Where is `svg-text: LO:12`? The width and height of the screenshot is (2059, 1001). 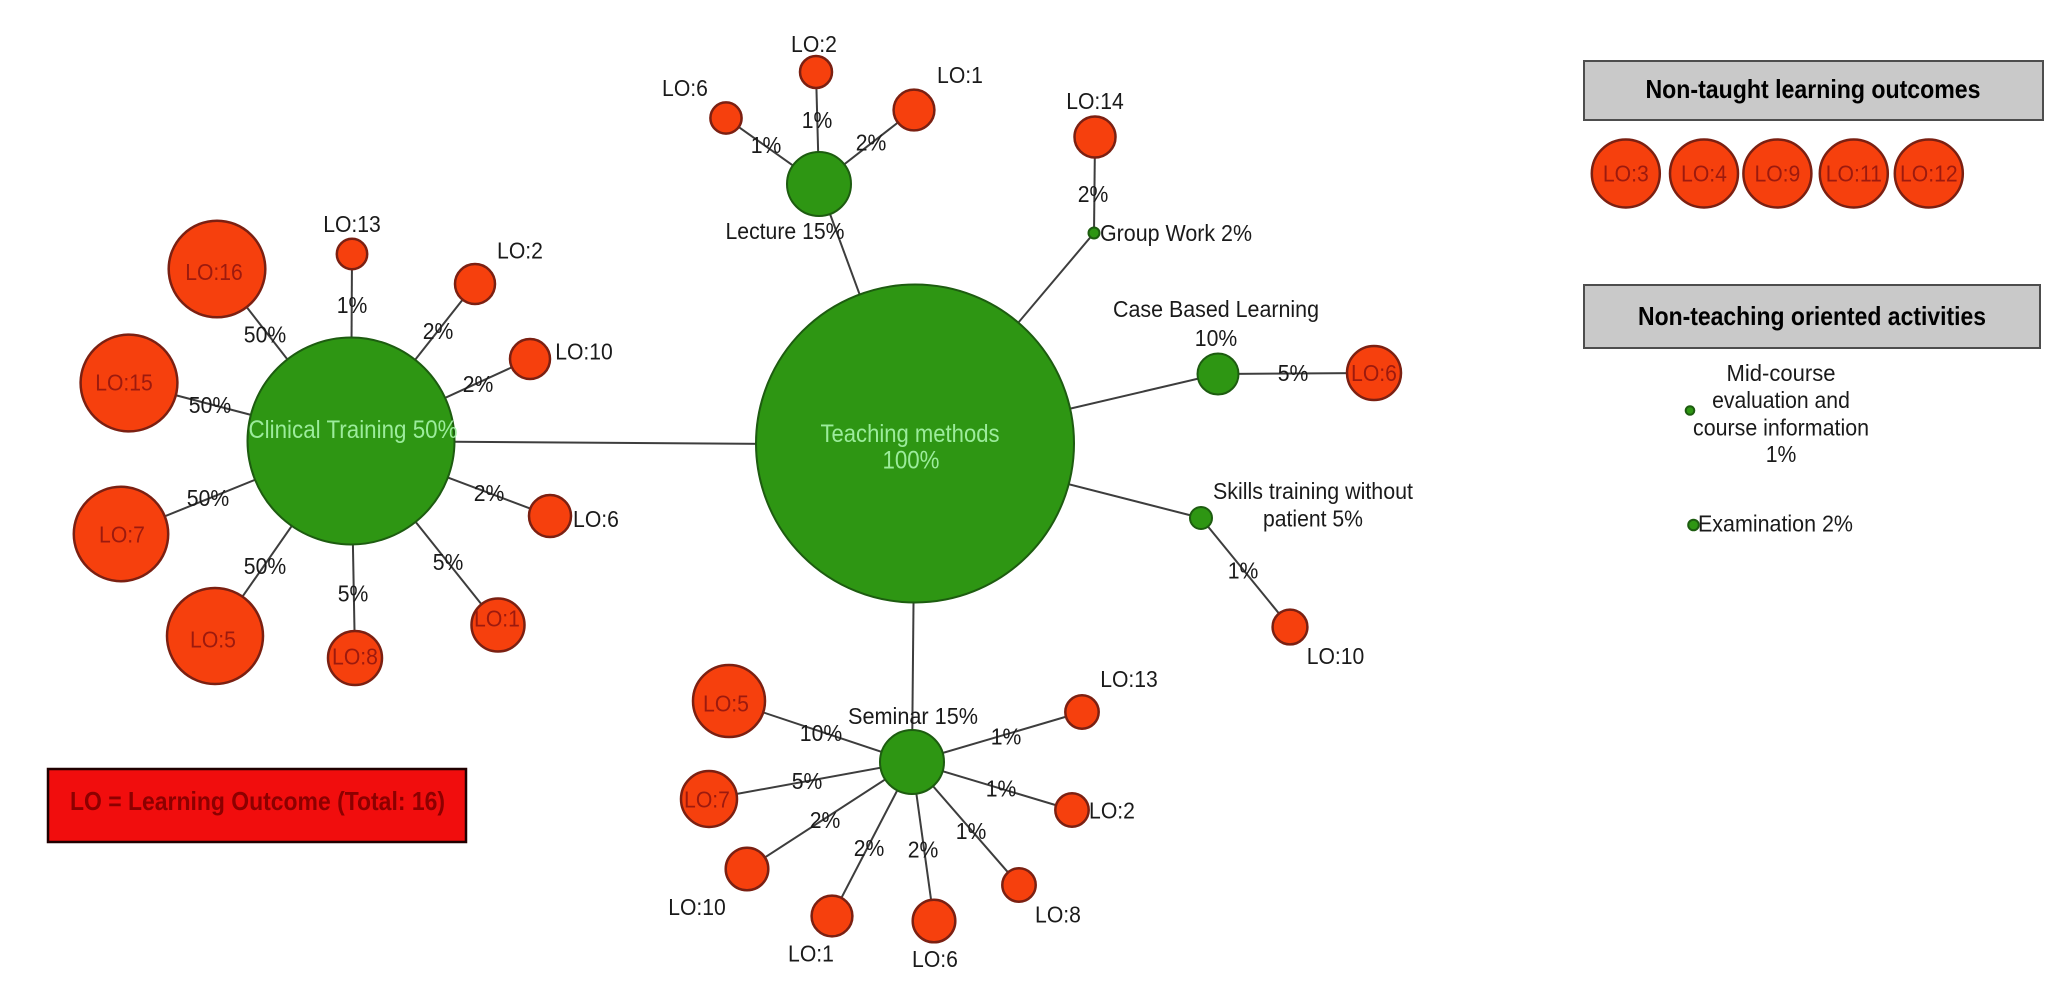 svg-text: LO:12 is located at coordinates (1929, 174).